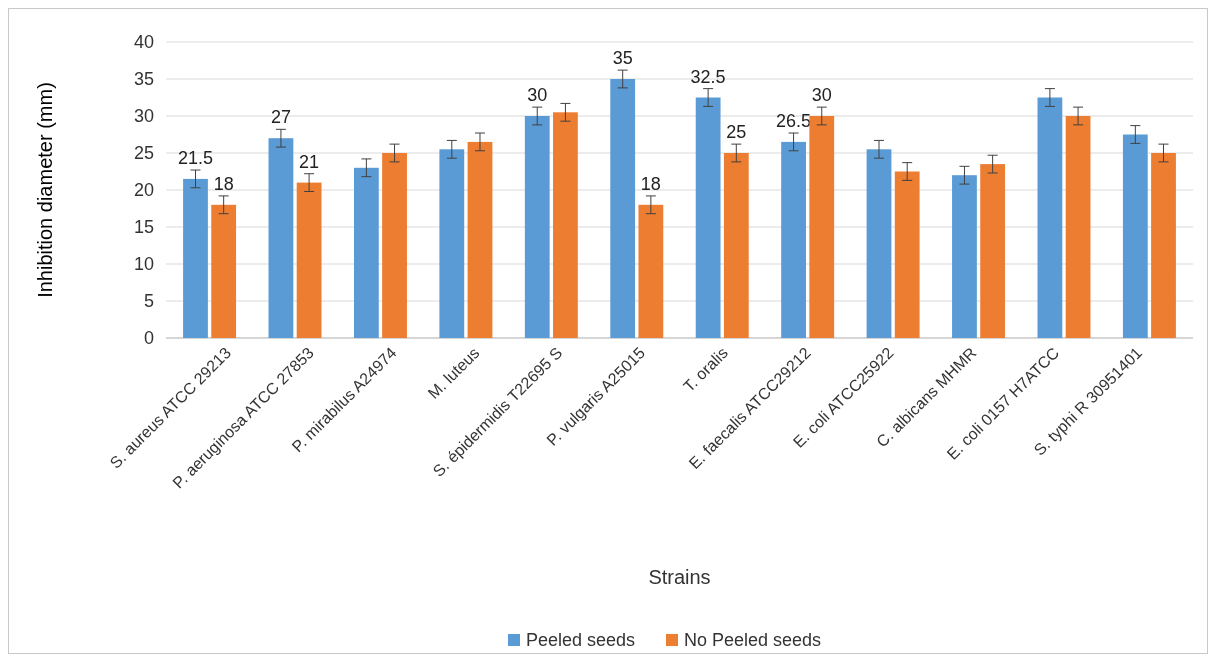 The height and width of the screenshot is (662, 1220). Describe the element at coordinates (736, 132) in the screenshot. I see `data-label: 25` at that location.